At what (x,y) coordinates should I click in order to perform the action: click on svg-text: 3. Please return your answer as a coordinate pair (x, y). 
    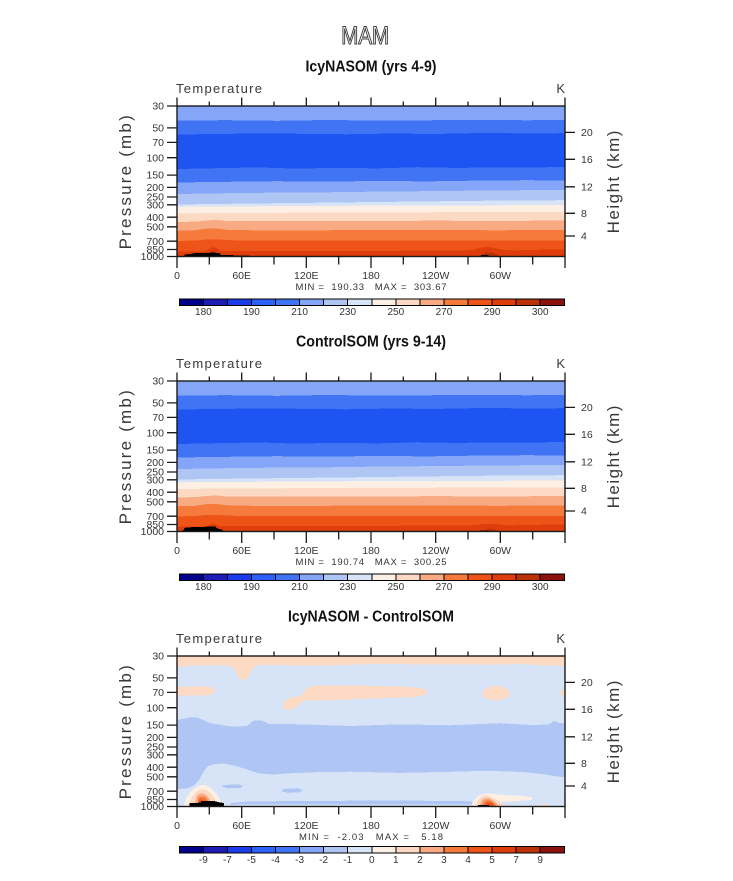
    Looking at the image, I should click on (444, 860).